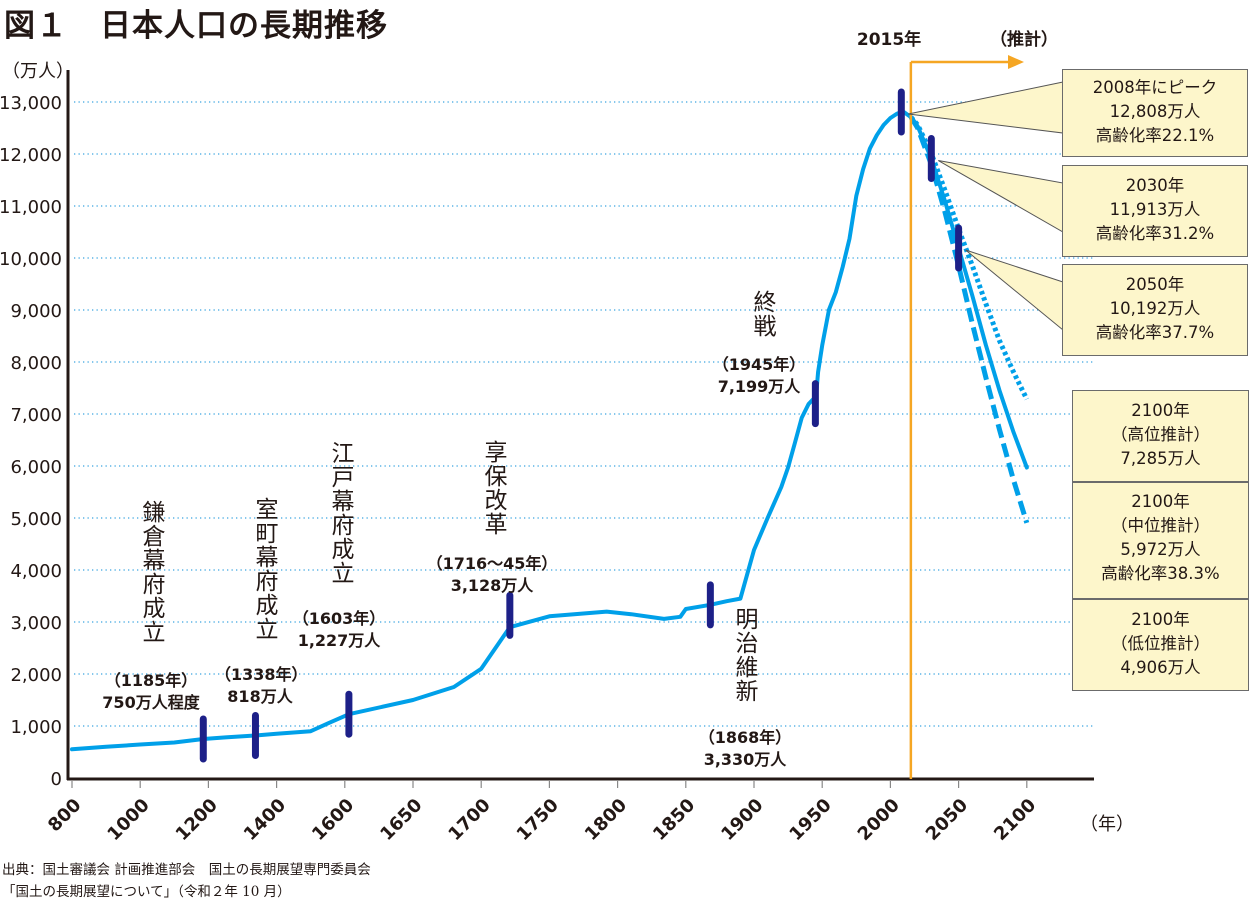  What do you see at coordinates (339, 618) in the screenshot?
I see `event-edo-year: （1603年）` at bounding box center [339, 618].